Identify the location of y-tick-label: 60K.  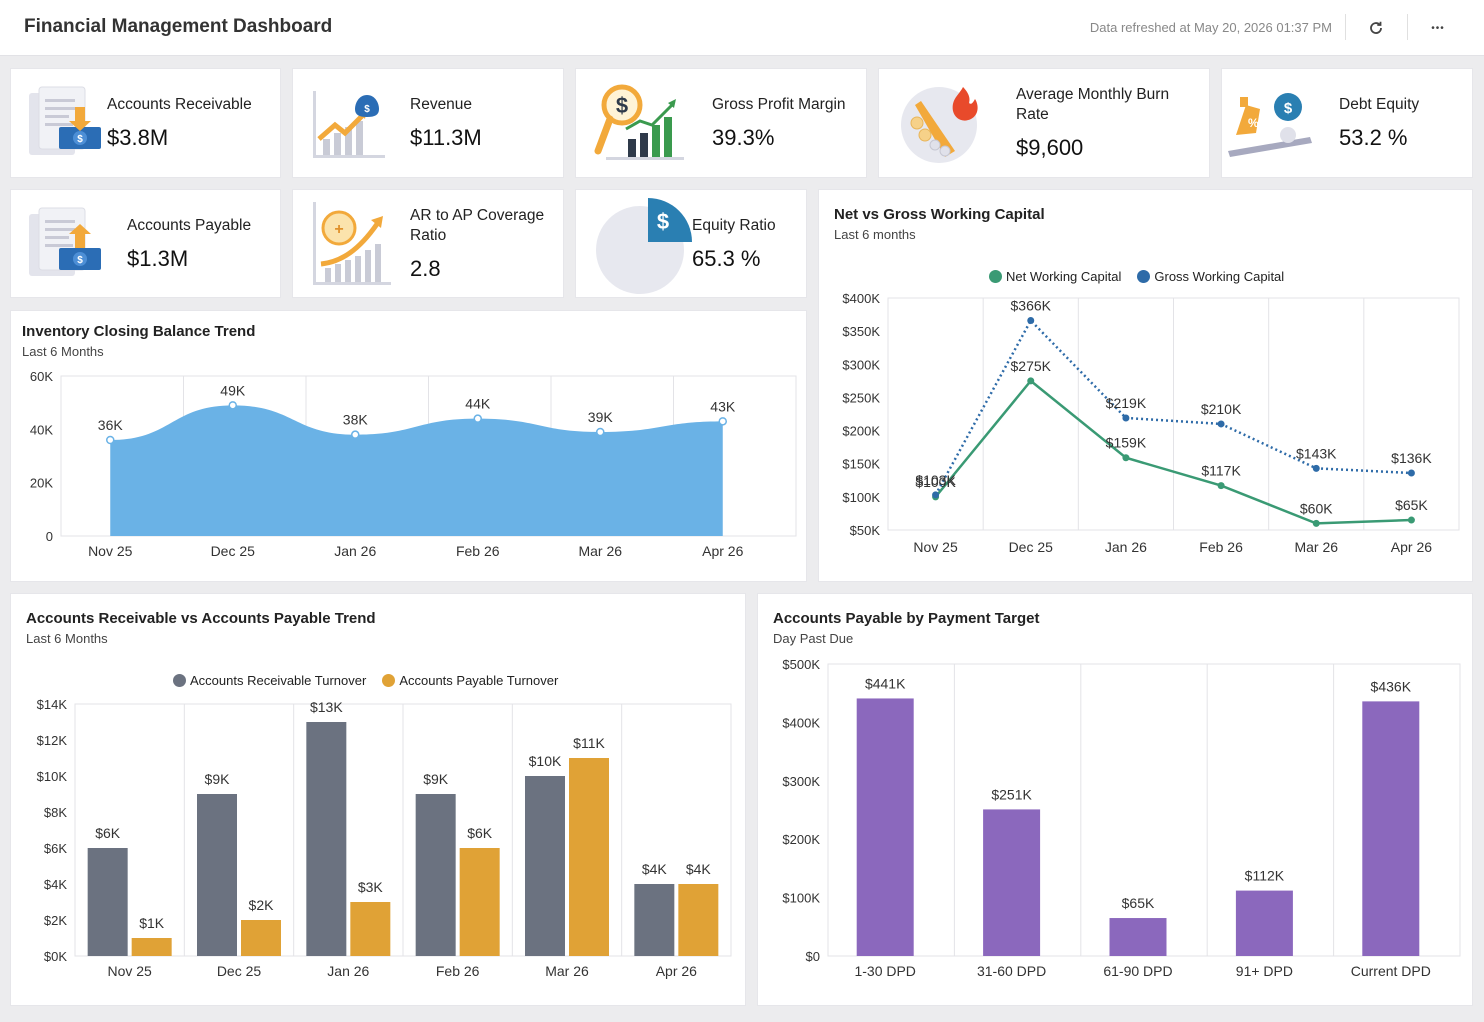
(41, 376).